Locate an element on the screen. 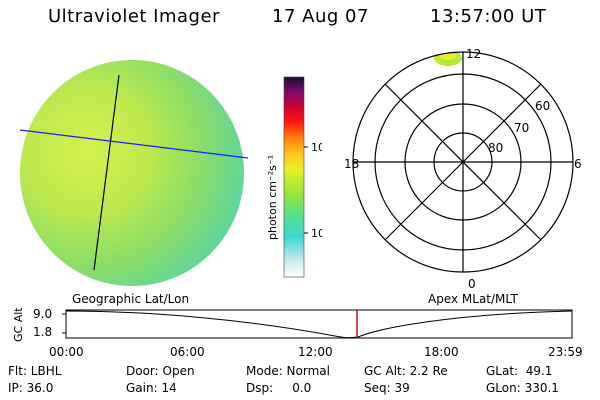  door-info: Door: Open is located at coordinates (160, 371).